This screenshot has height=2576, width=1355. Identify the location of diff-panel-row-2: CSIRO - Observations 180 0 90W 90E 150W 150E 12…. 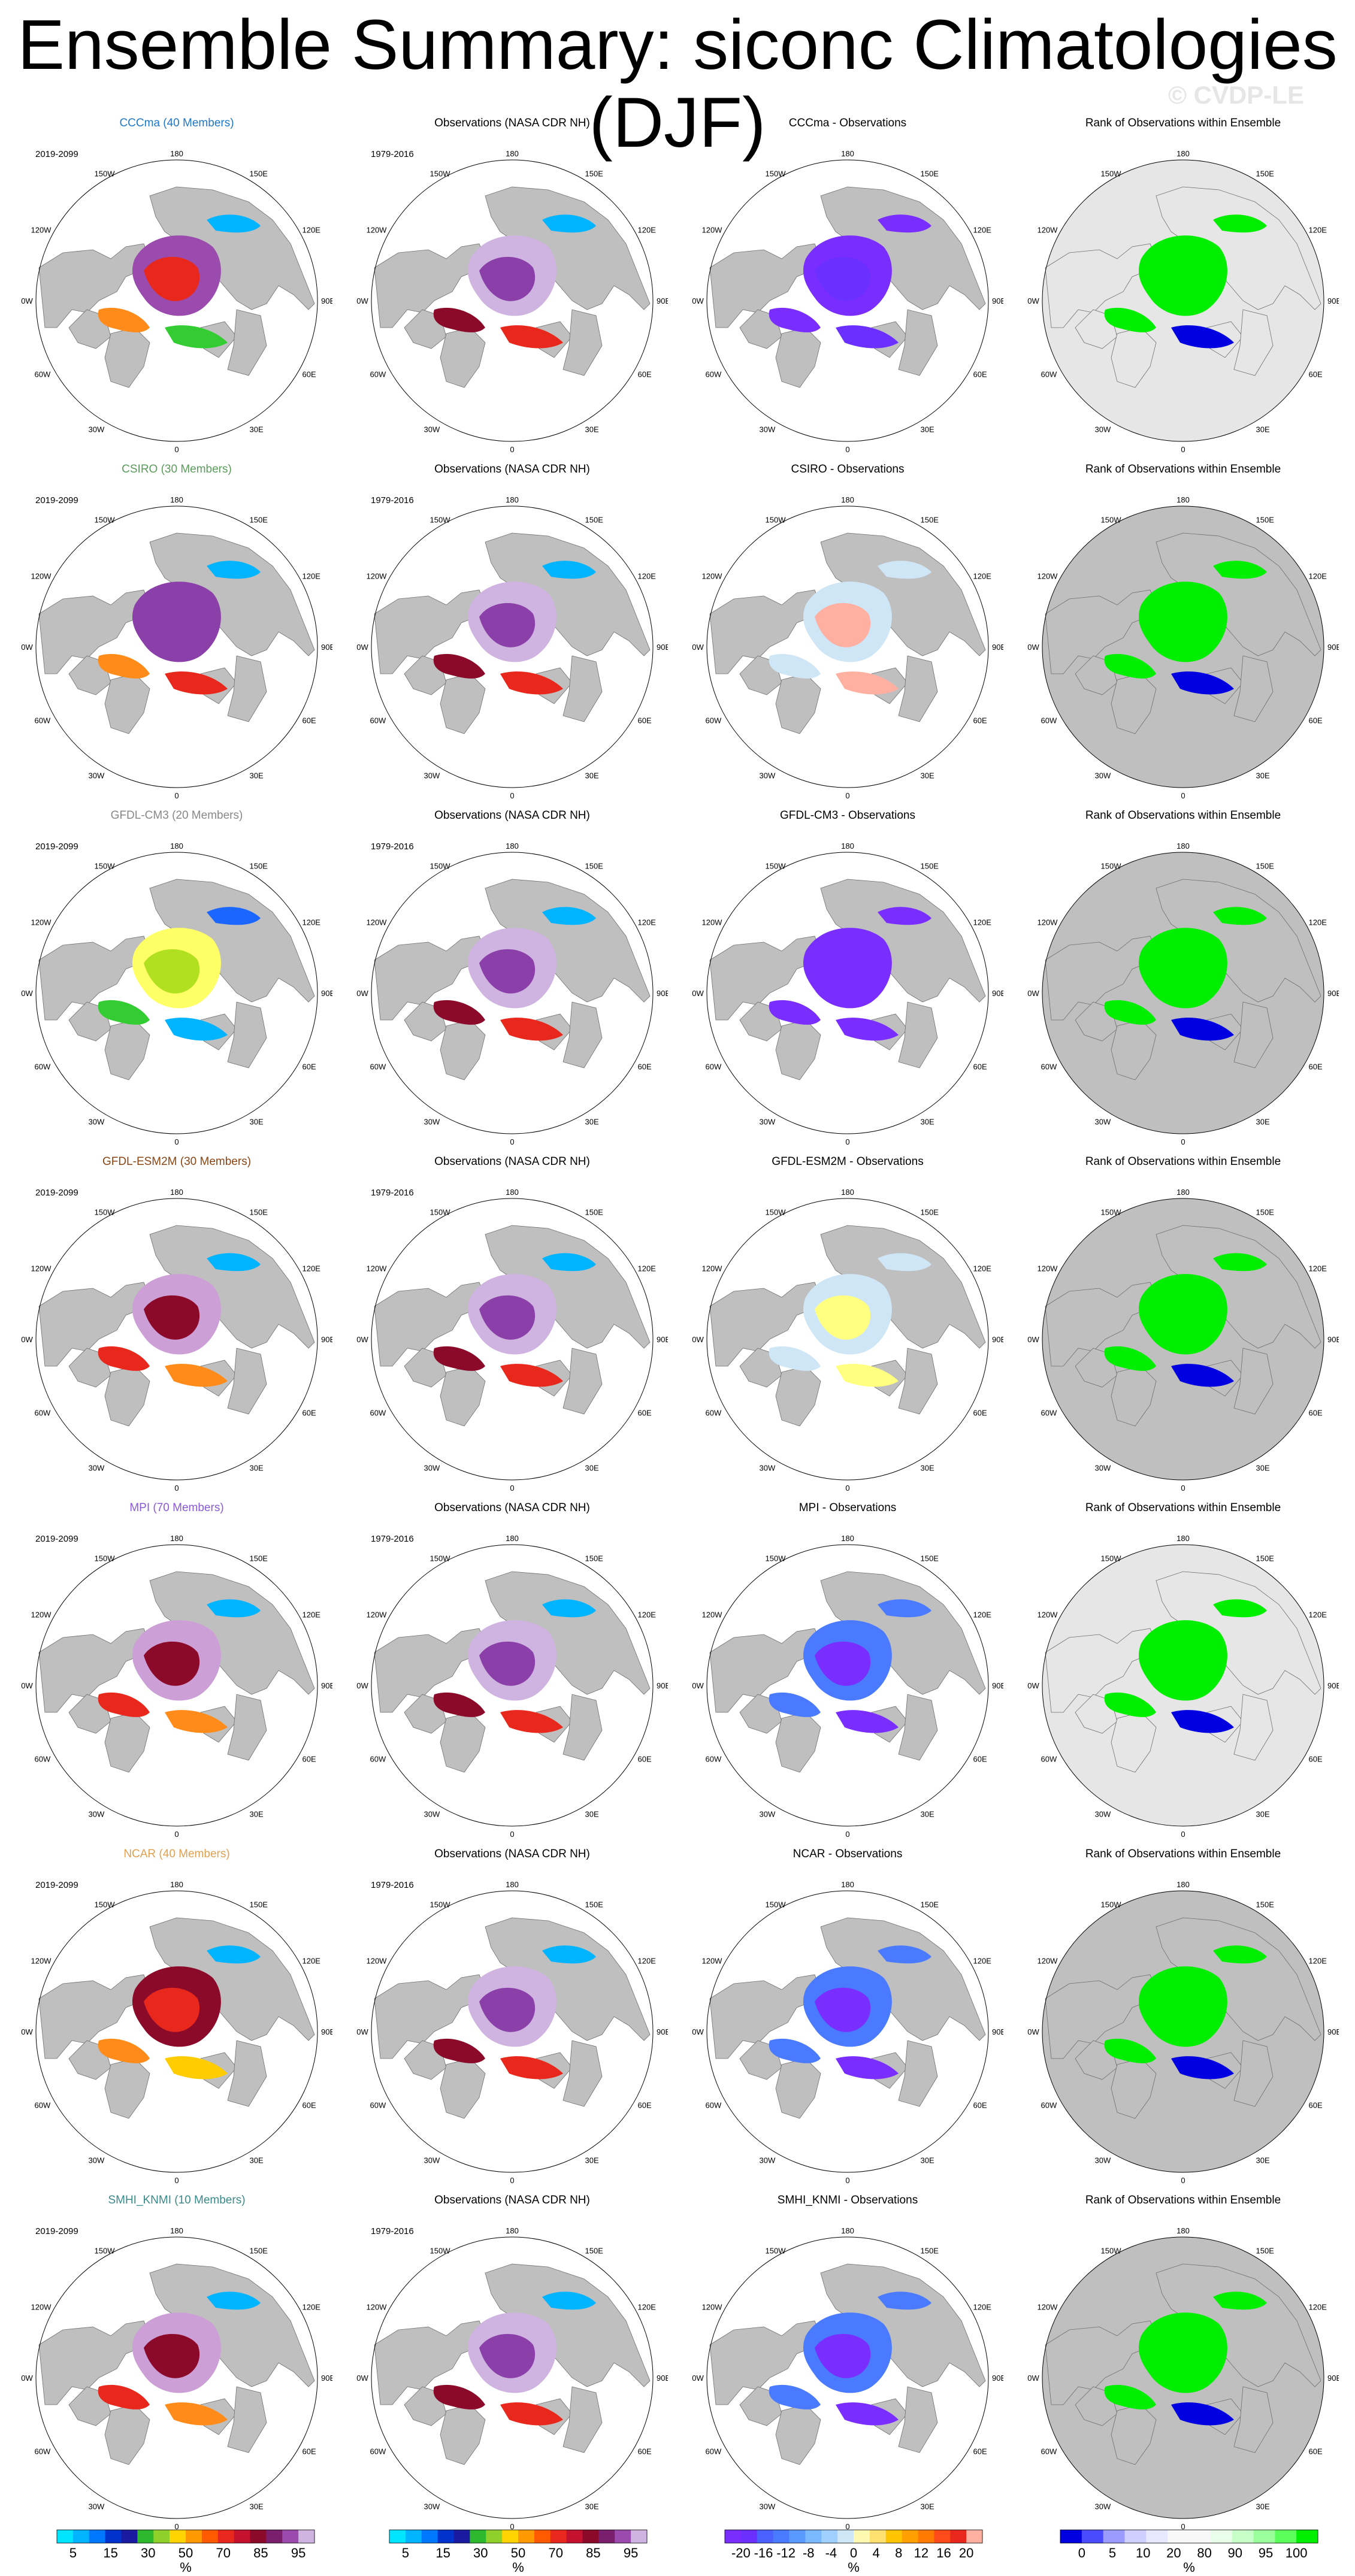
(847, 631).